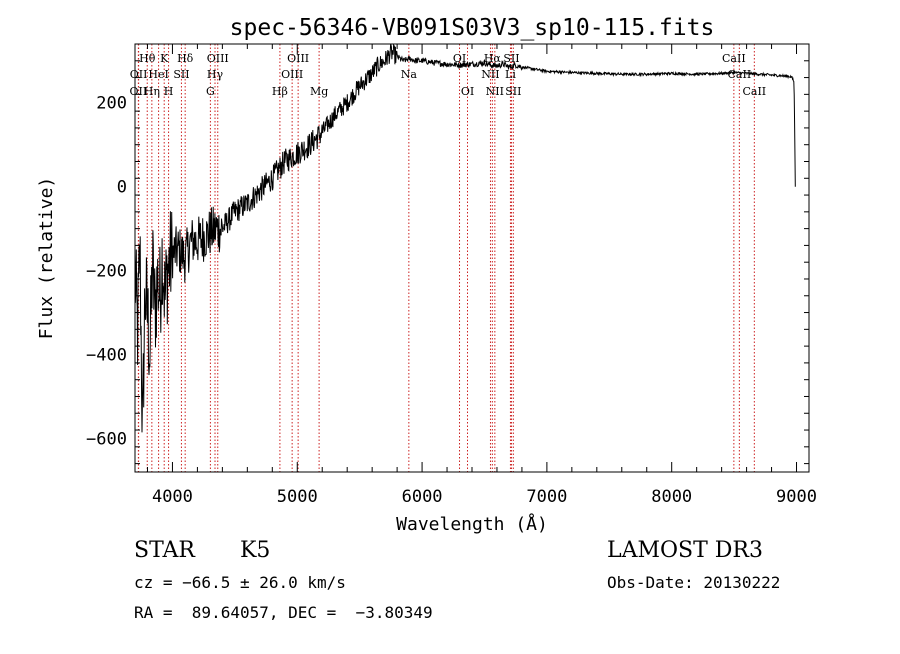  What do you see at coordinates (685, 550) in the screenshot?
I see `survey-name: LAMOST DR3` at bounding box center [685, 550].